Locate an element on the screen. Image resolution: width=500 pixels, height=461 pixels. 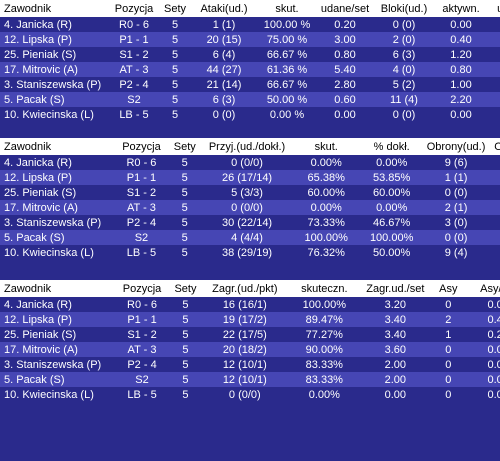
activity-cell: 1.00 is located at coordinates (461, 84).